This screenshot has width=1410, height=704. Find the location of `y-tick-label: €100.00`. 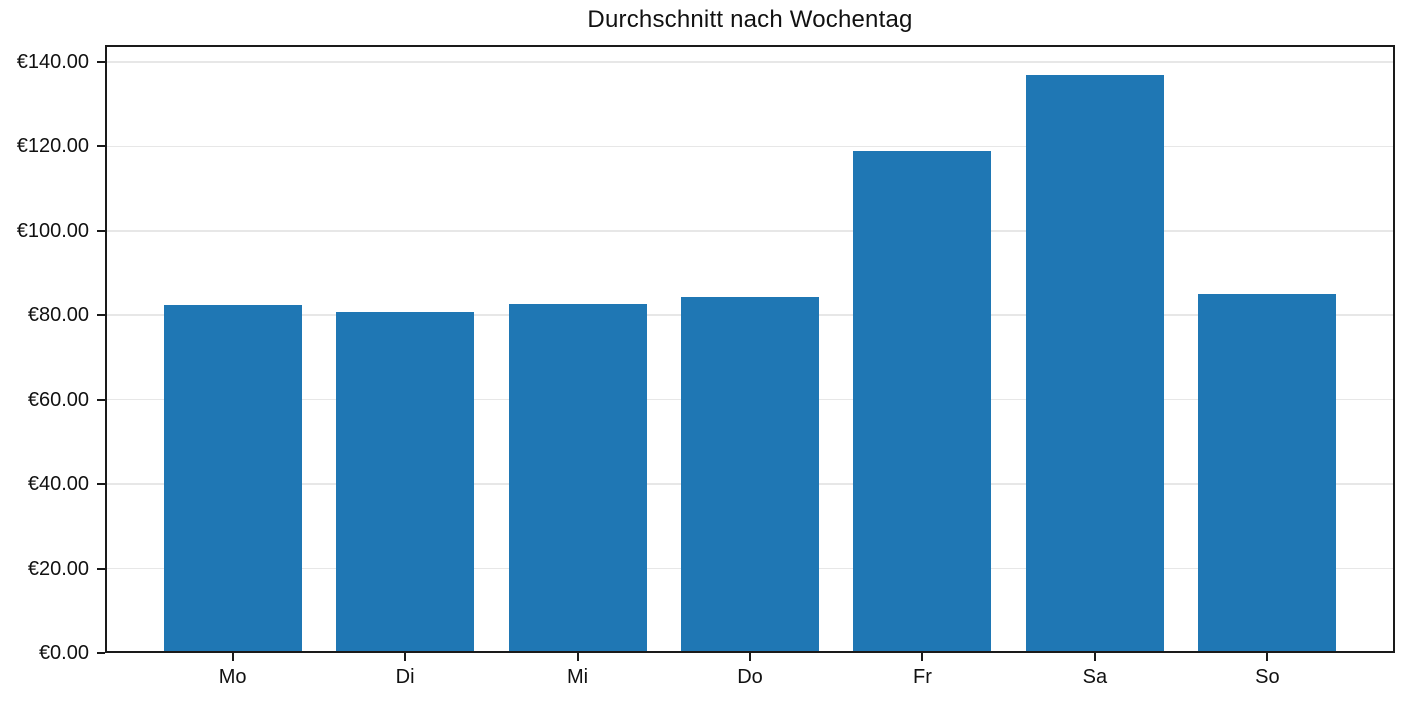

y-tick-label: €100.00 is located at coordinates (52, 230).